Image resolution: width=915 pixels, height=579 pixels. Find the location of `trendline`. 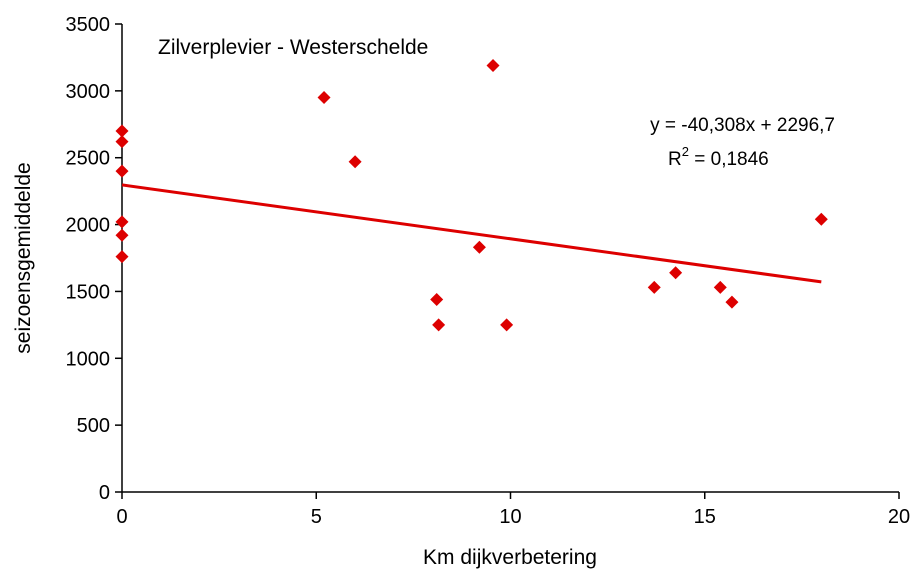

trendline is located at coordinates (471, 233).